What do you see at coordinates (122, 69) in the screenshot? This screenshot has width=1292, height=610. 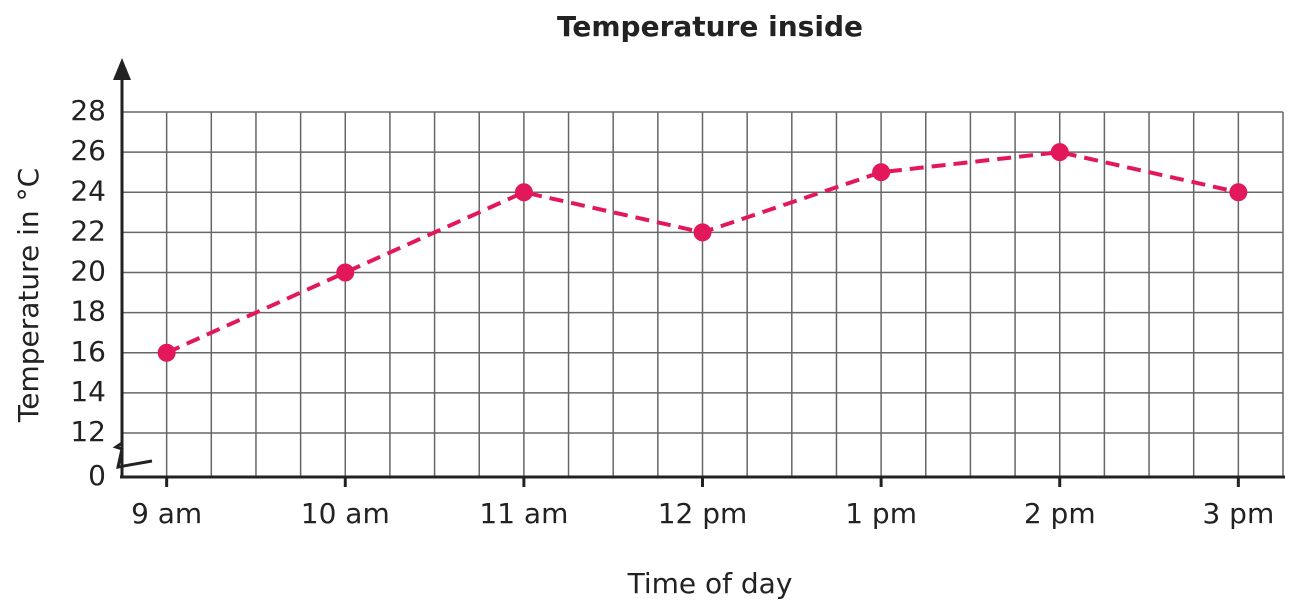 I see `y-axis-arrow` at bounding box center [122, 69].